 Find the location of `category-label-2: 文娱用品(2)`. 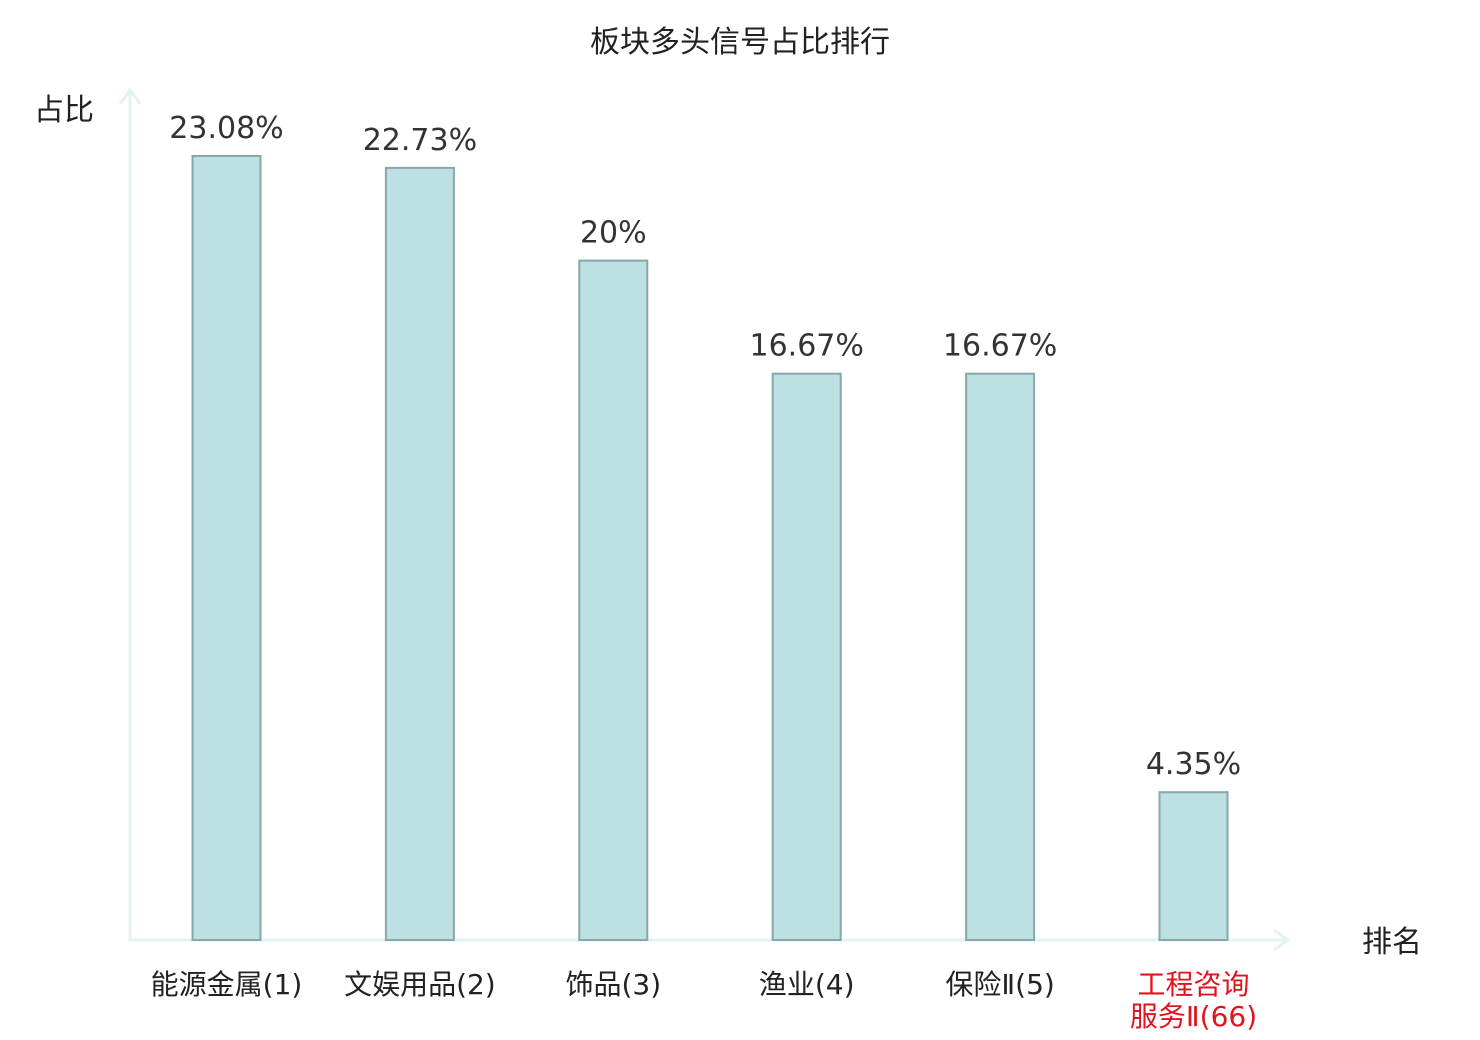

category-label-2: 文娱用品(2) is located at coordinates (420, 984).